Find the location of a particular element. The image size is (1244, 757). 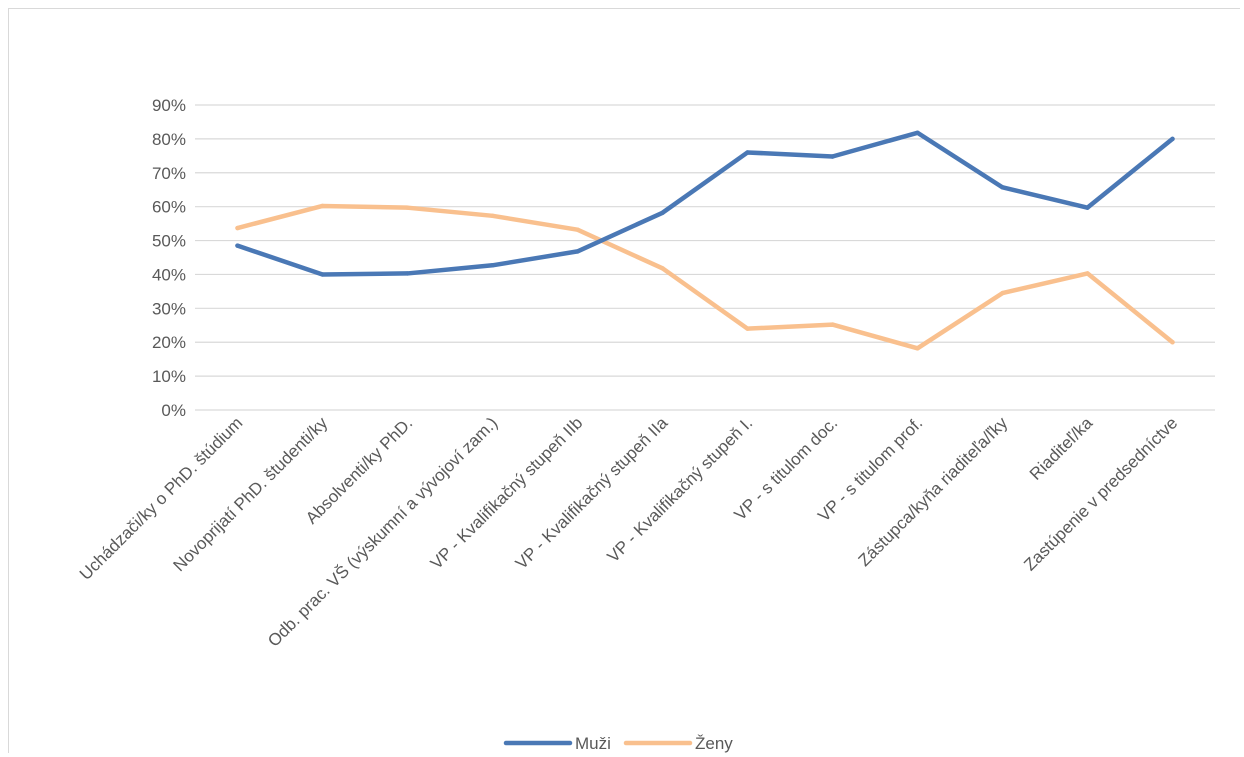

y-tick-label: 60% is located at coordinates (169, 207).